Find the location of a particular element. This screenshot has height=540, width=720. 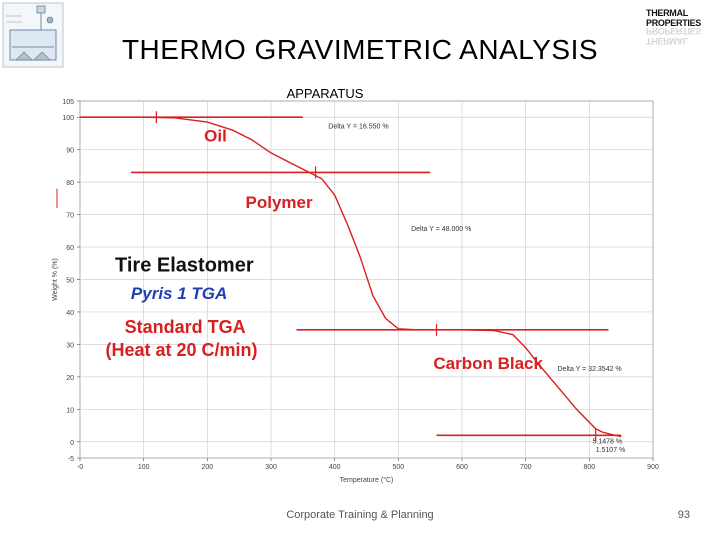

y-tick-label: 100 is located at coordinates (68, 118).